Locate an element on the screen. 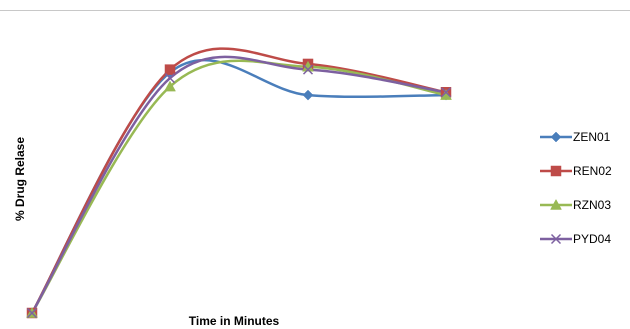 The height and width of the screenshot is (329, 630). legend-label-pyd04: PYD04 is located at coordinates (592, 239).